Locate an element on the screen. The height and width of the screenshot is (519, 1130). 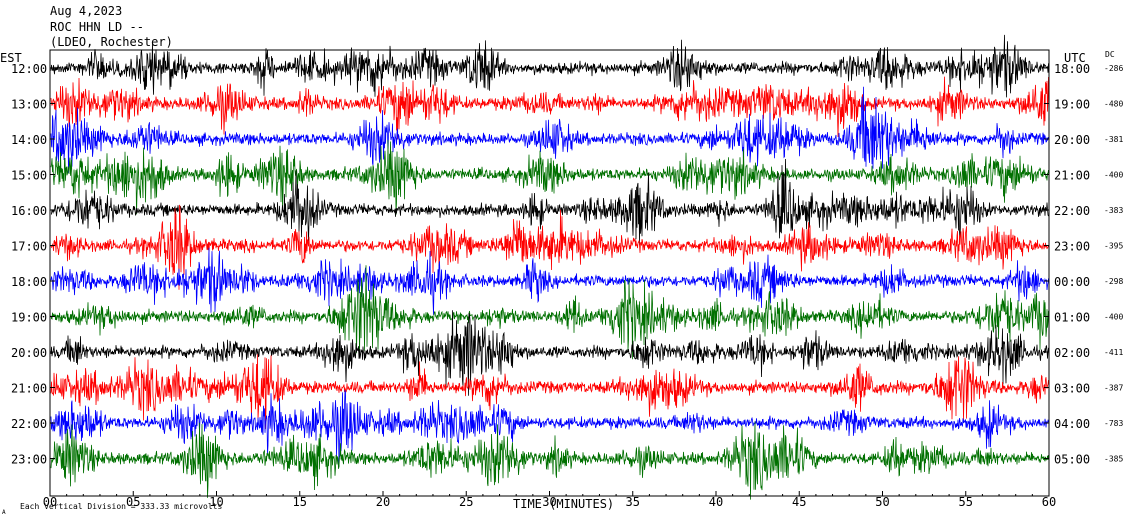
x-tick-label: 30 is located at coordinates (549, 502).